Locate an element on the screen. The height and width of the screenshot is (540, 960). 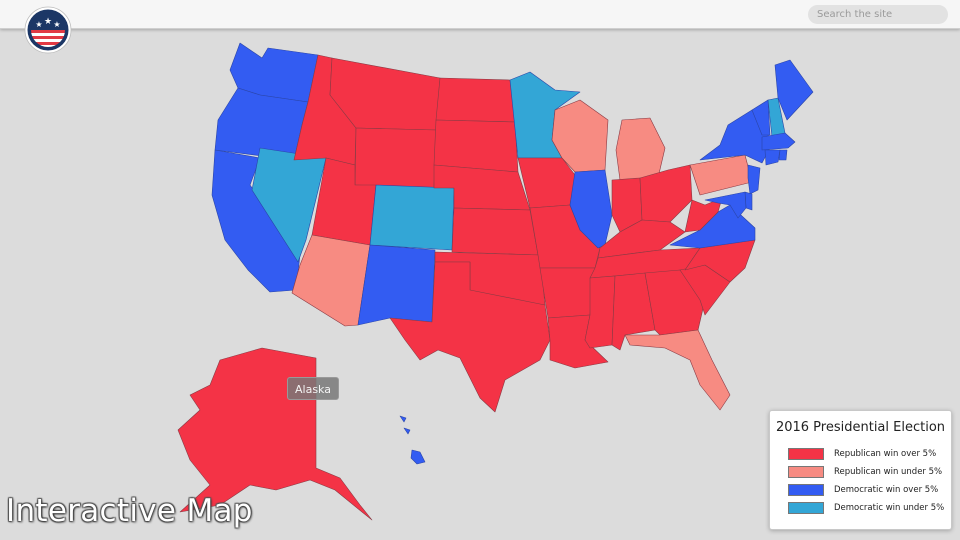
search-input is located at coordinates (878, 14).